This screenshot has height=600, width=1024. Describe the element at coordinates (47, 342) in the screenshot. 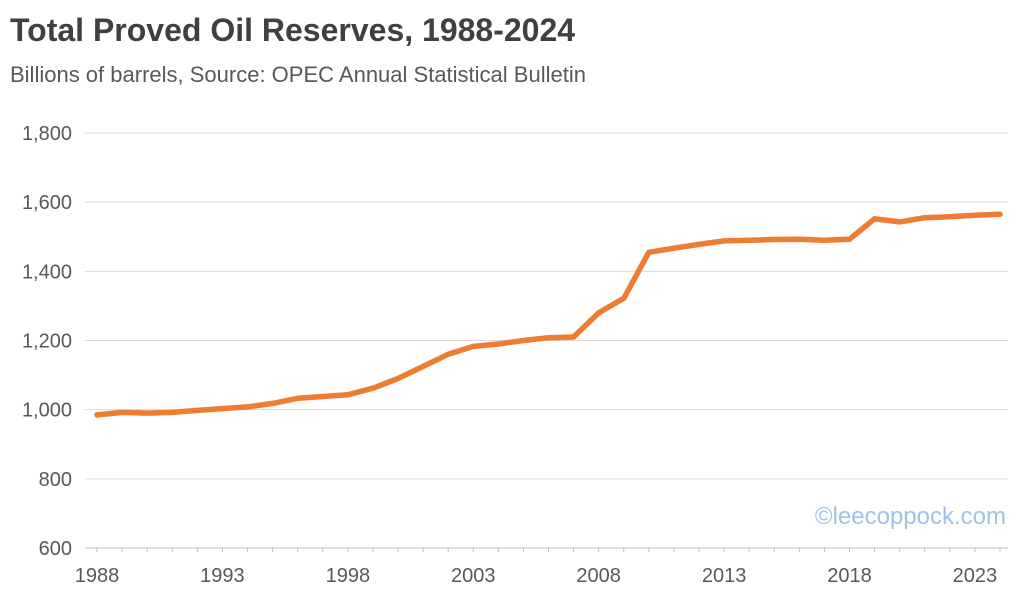

I see `y-axis-tick-label: 1,200` at that location.